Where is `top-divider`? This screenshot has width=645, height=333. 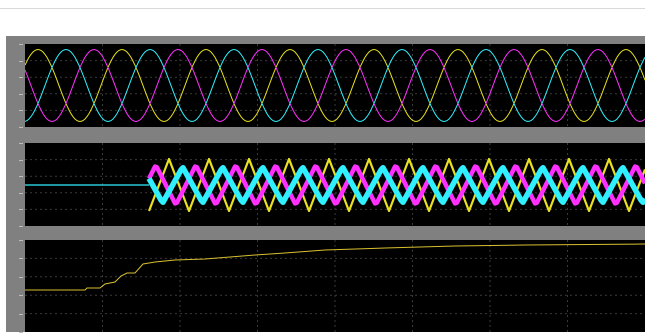
top-divider is located at coordinates (322, 8).